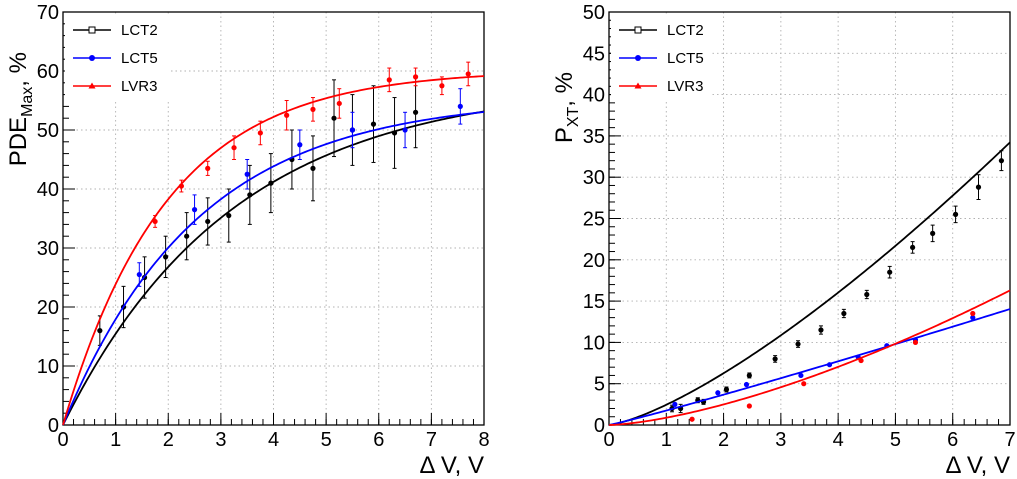 This screenshot has height=479, width=1017. What do you see at coordinates (566, 107) in the screenshot?
I see `y-axis-title: PXT, %` at bounding box center [566, 107].